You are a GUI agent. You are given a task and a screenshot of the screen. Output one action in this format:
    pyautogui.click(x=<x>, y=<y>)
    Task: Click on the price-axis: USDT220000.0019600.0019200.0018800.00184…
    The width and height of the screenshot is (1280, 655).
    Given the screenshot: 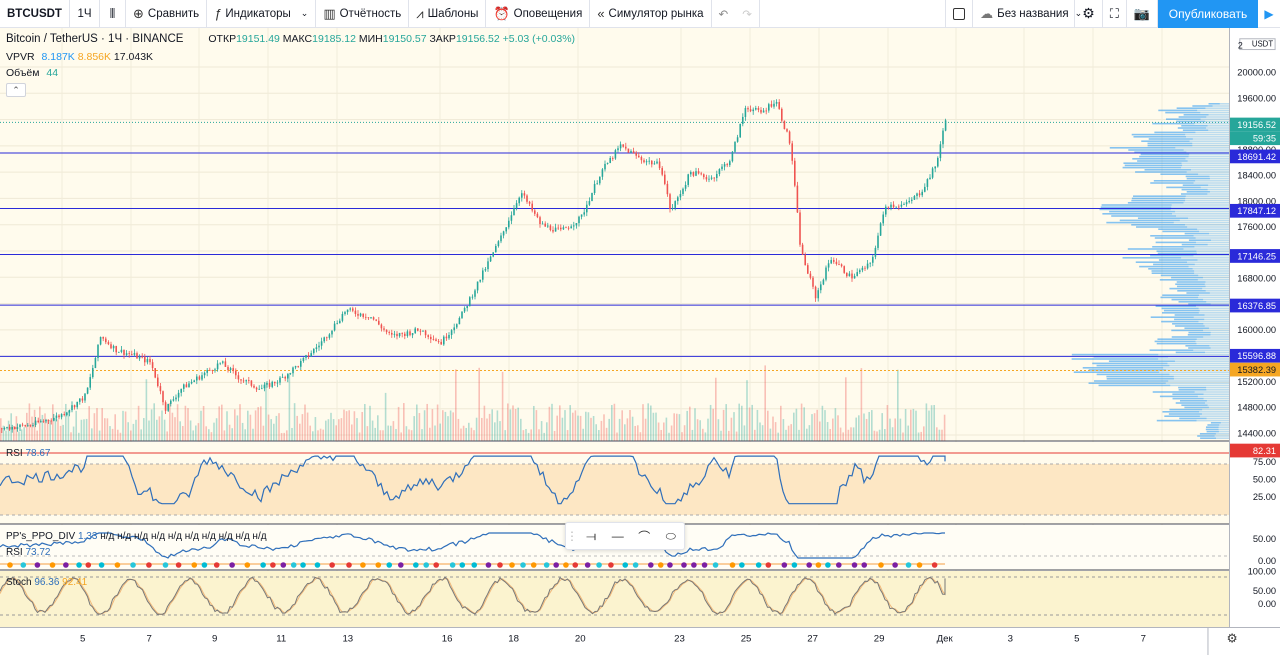 What is the action you would take?
    pyautogui.click(x=1254, y=327)
    